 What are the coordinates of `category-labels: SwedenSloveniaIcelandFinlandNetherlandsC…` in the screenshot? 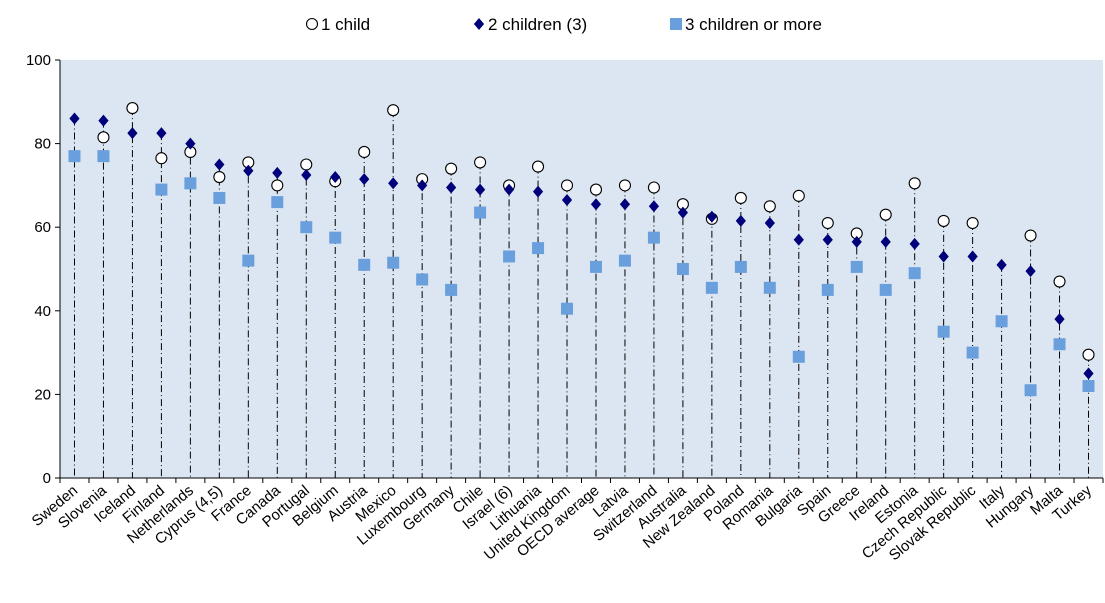 It's located at (562, 523).